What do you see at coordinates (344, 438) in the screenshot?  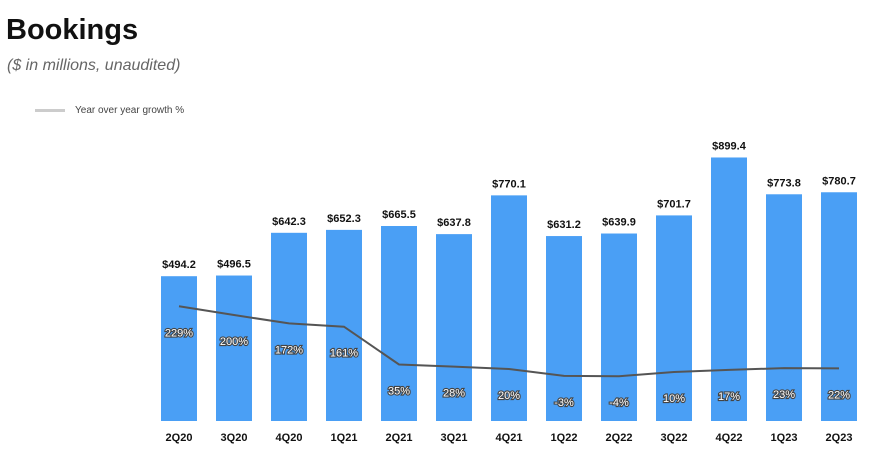 I see `category-label: 1Q21` at bounding box center [344, 438].